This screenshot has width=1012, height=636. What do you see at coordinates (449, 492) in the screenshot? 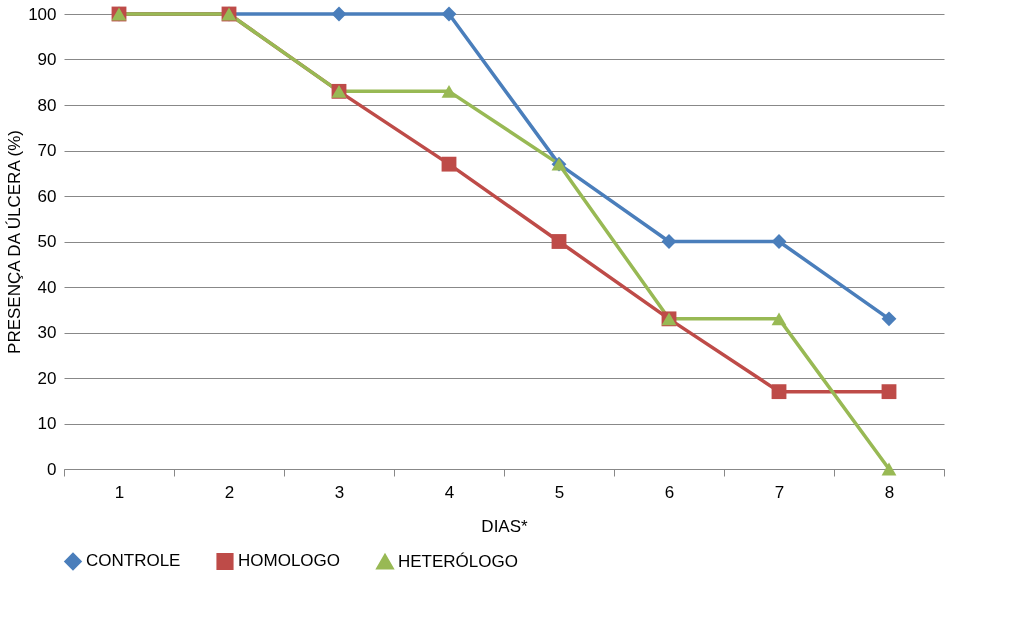
I see `x-tick-label: 4` at bounding box center [449, 492].